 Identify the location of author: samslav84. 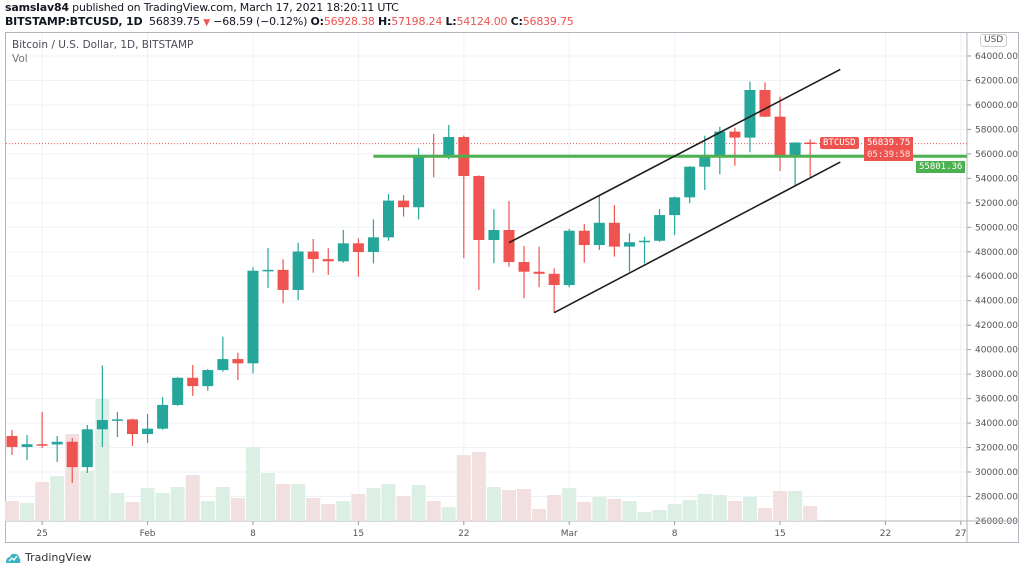
(37, 7).